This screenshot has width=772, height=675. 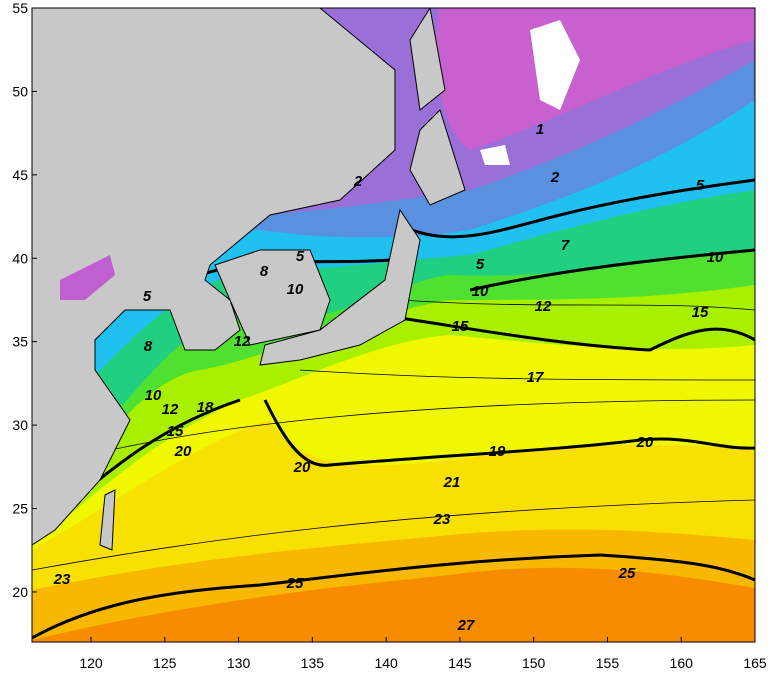 I want to click on y-tick-label: 20, so click(x=20, y=592).